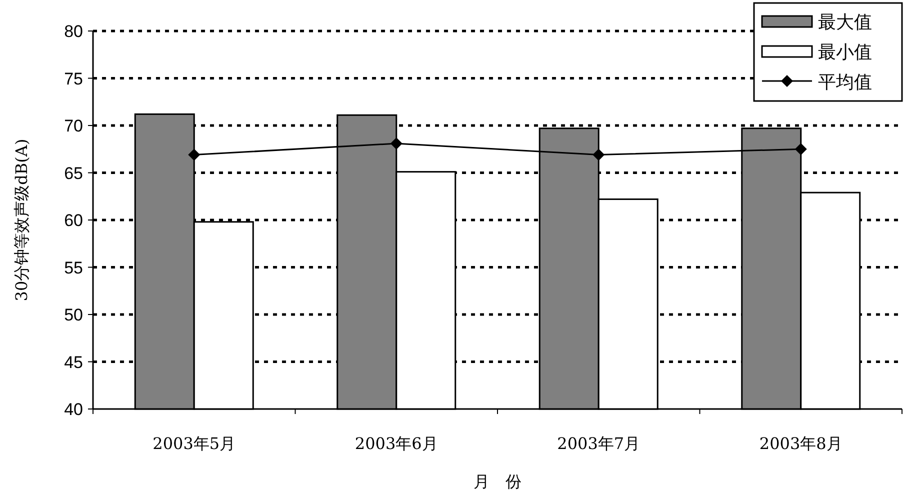  Describe the element at coordinates (845, 22) in the screenshot. I see `legend-label: 最大值` at that location.